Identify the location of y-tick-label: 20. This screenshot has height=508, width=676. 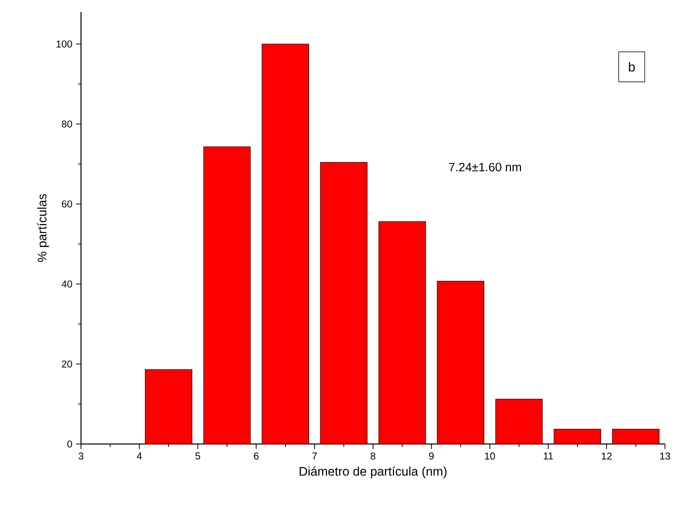
(67, 364).